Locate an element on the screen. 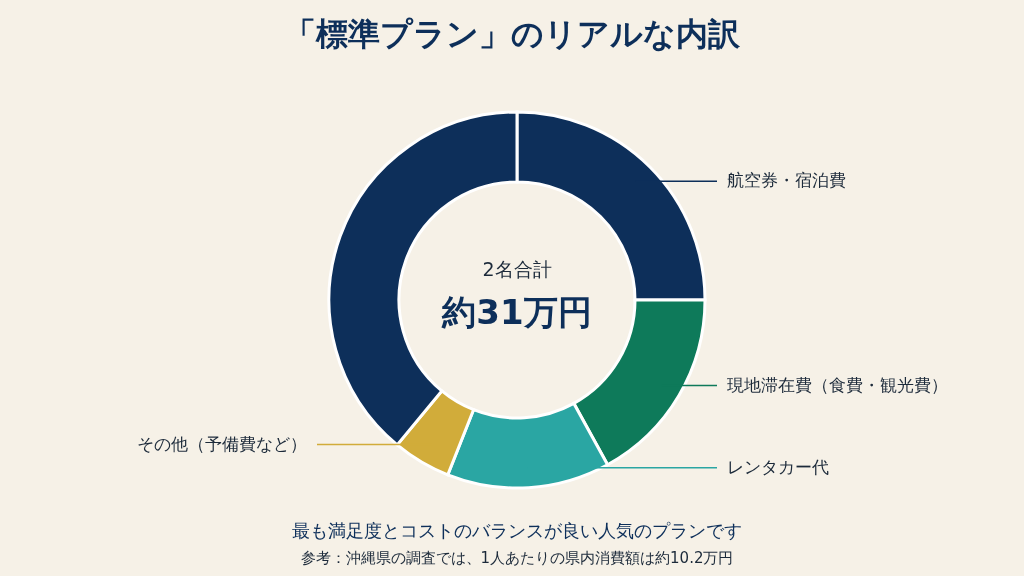 This screenshot has height=576, width=1024. slice-label: 航空券・宿泊費 is located at coordinates (786, 180).